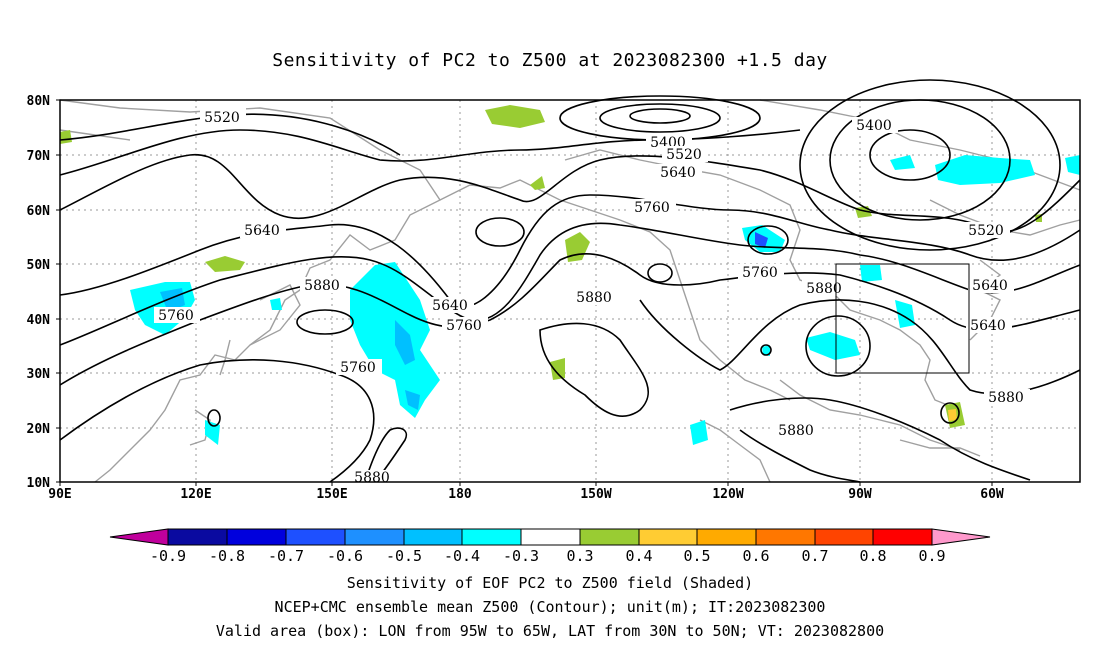  What do you see at coordinates (227, 556) in the screenshot?
I see `colorbar-tick-label: -0.8` at bounding box center [227, 556].